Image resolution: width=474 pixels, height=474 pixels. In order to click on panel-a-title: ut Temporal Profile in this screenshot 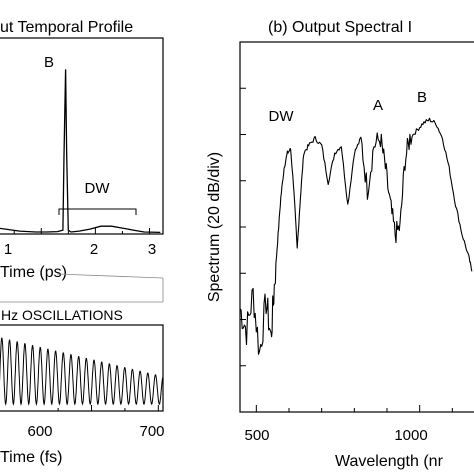, I will do `click(66, 27)`.